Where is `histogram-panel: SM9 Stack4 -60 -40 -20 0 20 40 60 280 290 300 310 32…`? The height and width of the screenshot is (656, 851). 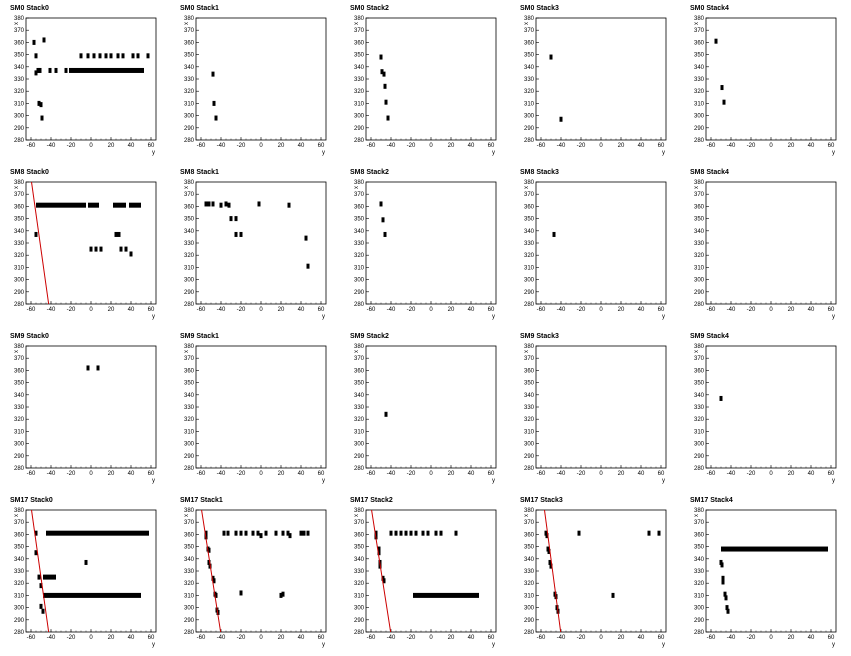 histogram-panel: SM9 Stack4 -60 -40 -20 0 20 40 60 280 290 300 310 32… is located at coordinates (765, 410).